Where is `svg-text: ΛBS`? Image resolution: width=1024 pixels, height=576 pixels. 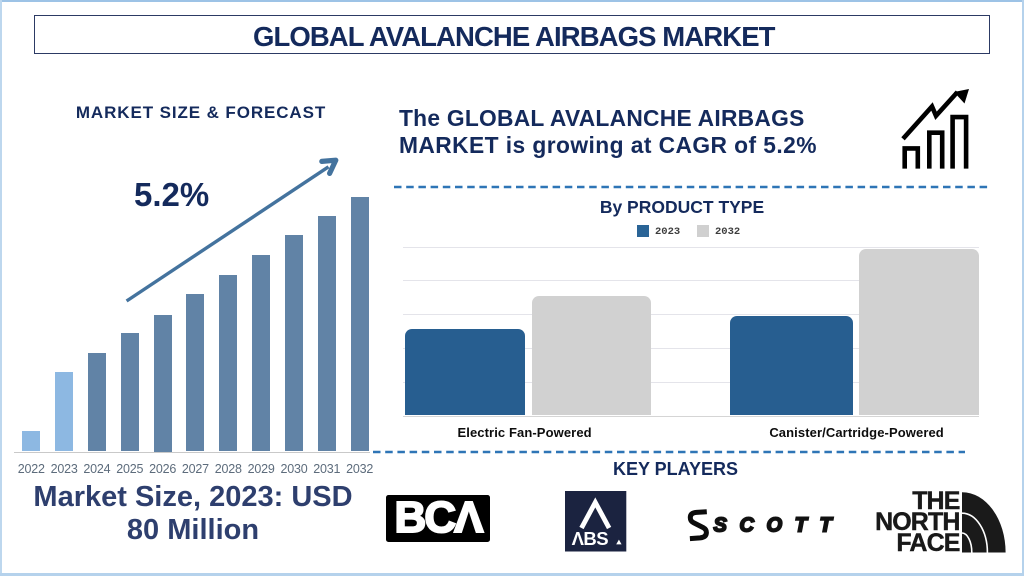 svg-text: ΛBS is located at coordinates (590, 538).